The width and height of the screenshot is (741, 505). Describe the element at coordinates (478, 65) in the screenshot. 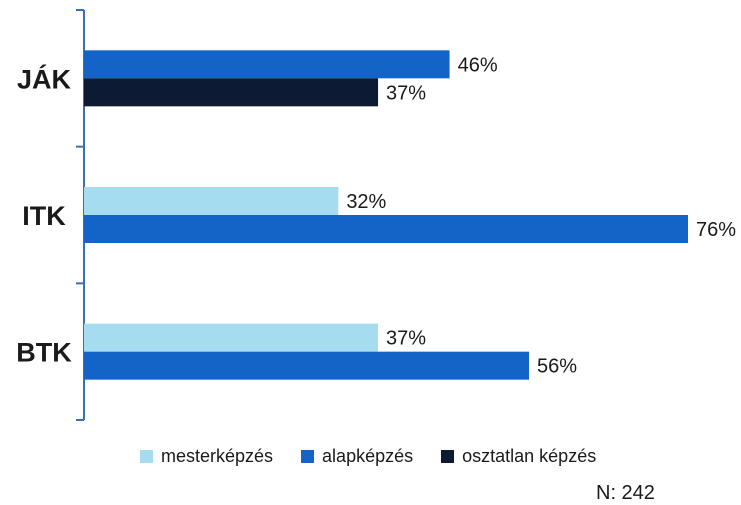

I see `data-label: 46%` at that location.